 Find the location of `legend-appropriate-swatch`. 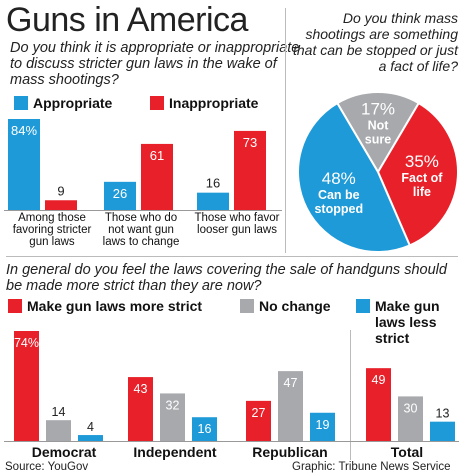

legend-appropriate-swatch is located at coordinates (21, 103).